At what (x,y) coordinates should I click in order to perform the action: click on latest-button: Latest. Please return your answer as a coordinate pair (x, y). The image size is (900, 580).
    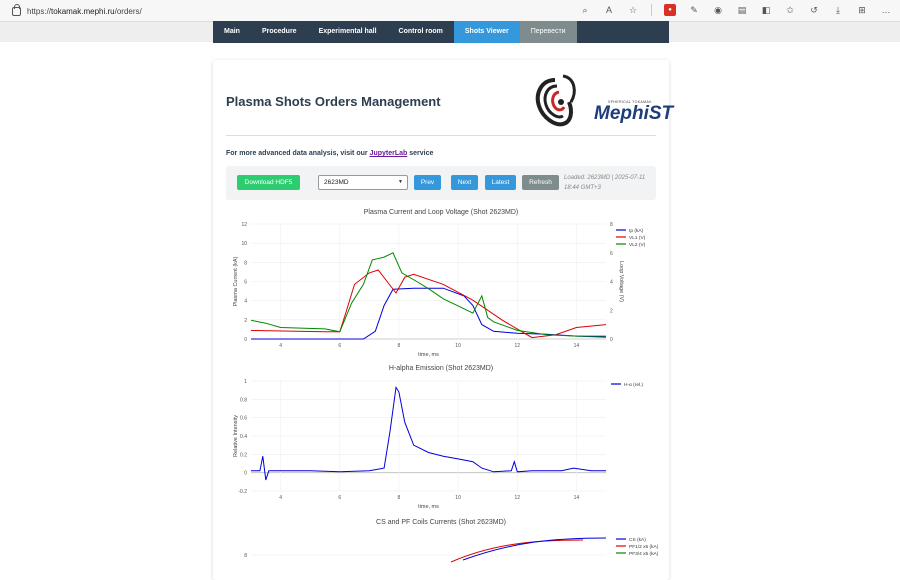
    Looking at the image, I should click on (500, 182).